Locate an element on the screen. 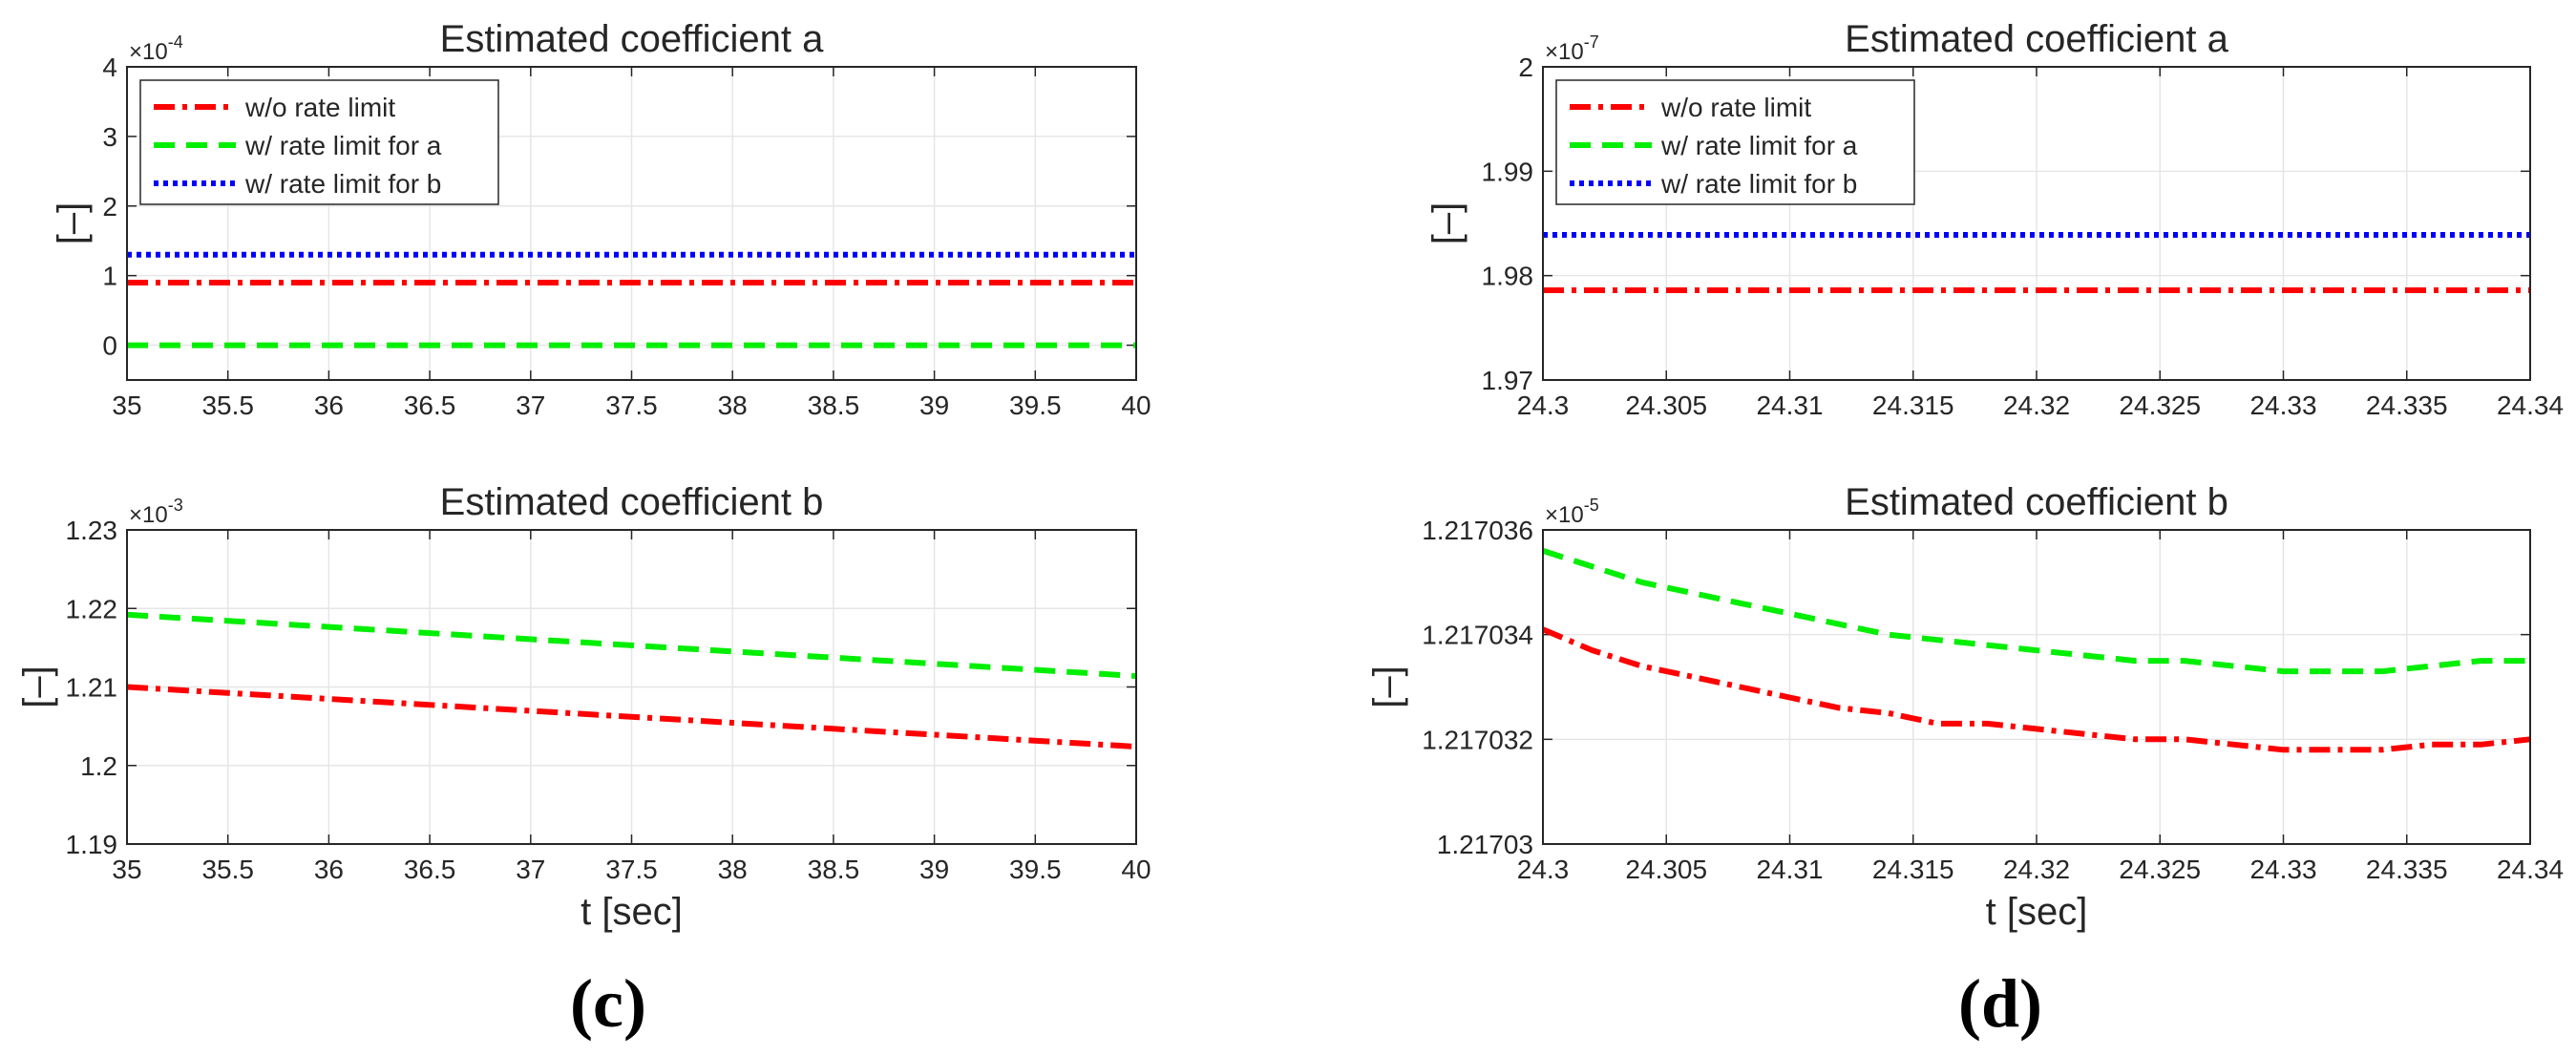  y-tick-label: 1.19 is located at coordinates (92, 844).